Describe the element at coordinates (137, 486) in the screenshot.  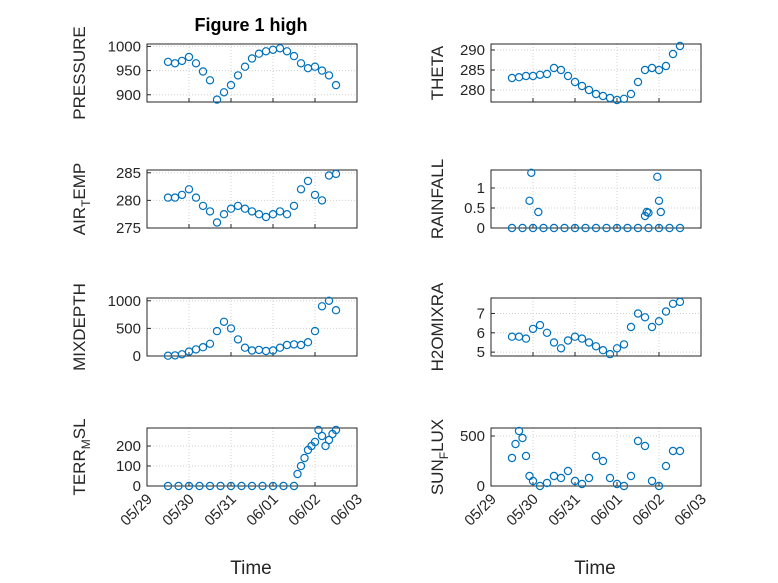
I see `y-tick-label: 0` at that location.